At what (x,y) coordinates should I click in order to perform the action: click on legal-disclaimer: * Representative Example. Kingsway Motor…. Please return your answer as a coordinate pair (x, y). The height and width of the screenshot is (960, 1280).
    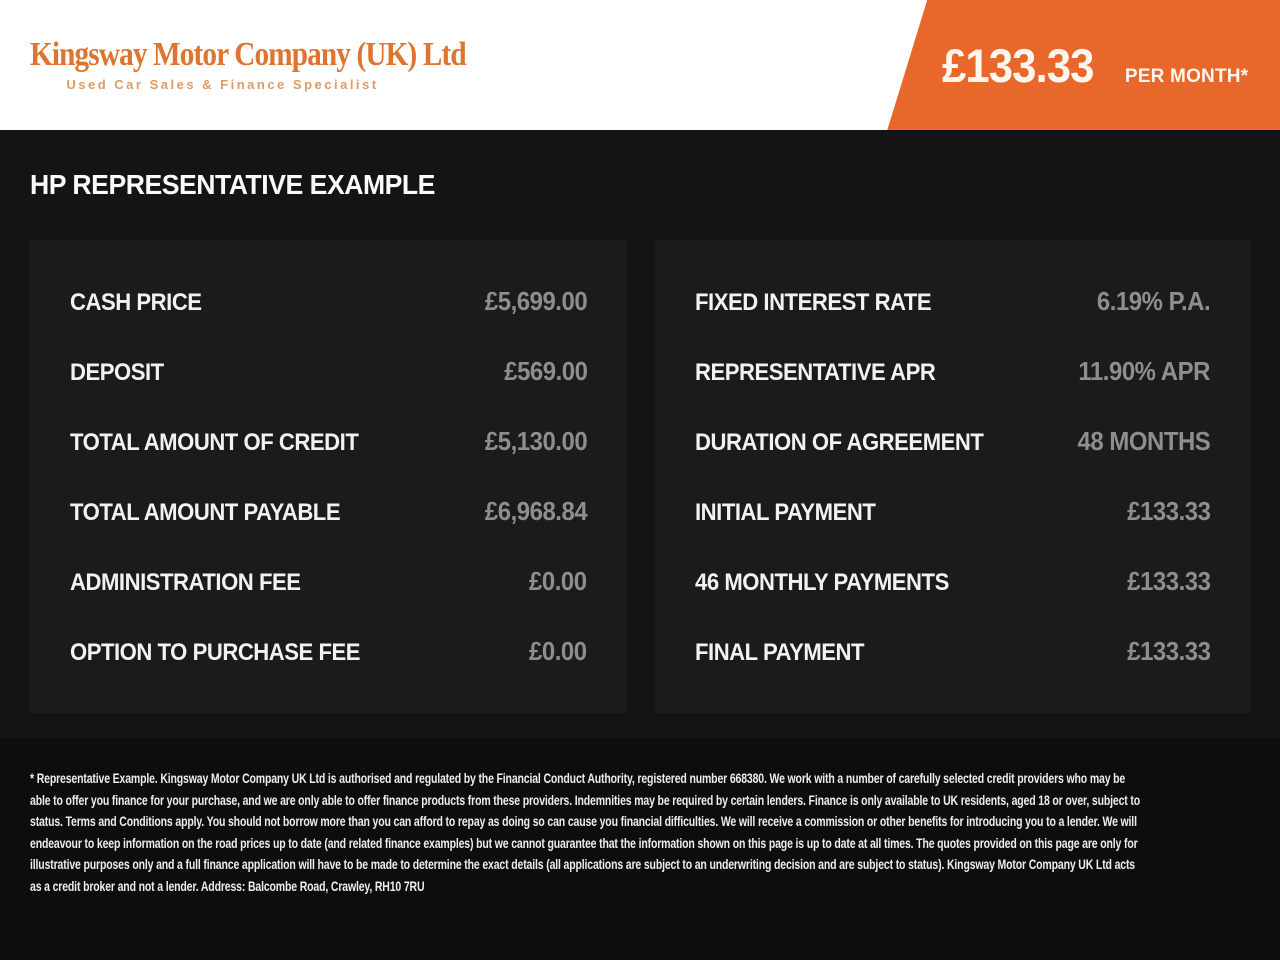
    Looking at the image, I should click on (585, 832).